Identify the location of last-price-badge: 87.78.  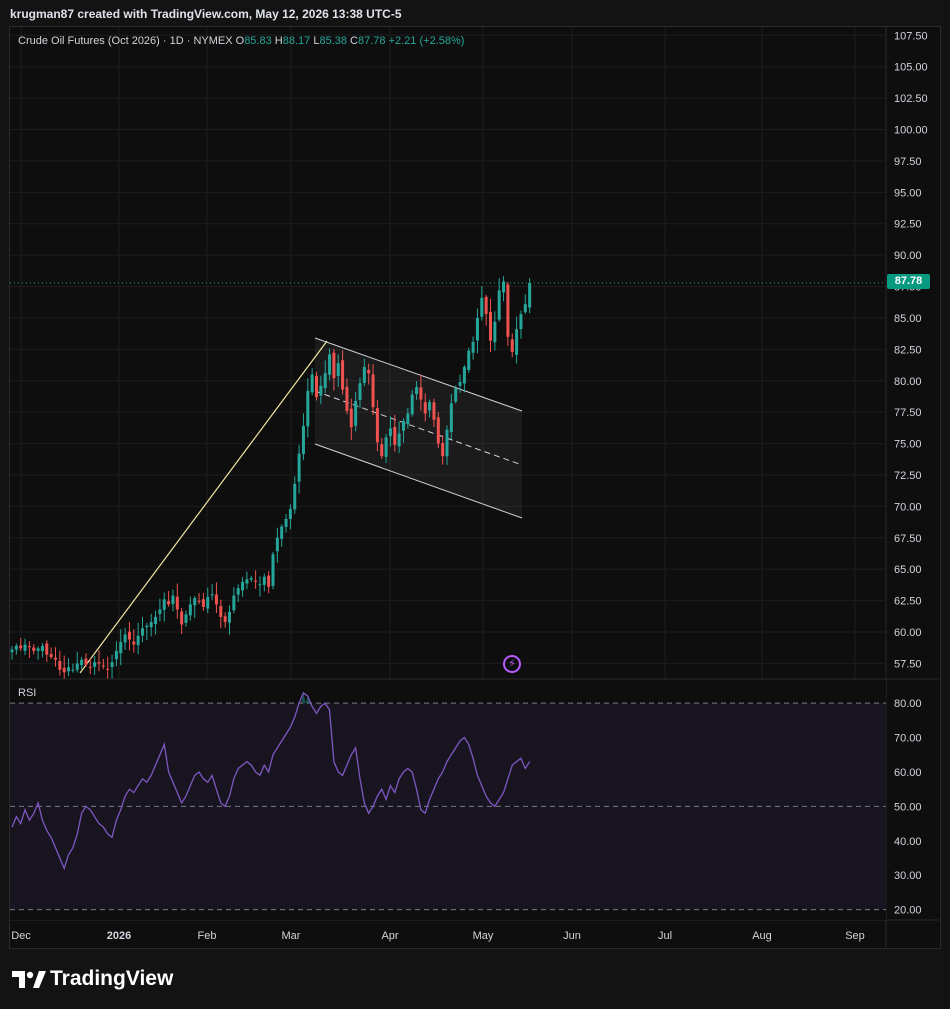
(908, 281).